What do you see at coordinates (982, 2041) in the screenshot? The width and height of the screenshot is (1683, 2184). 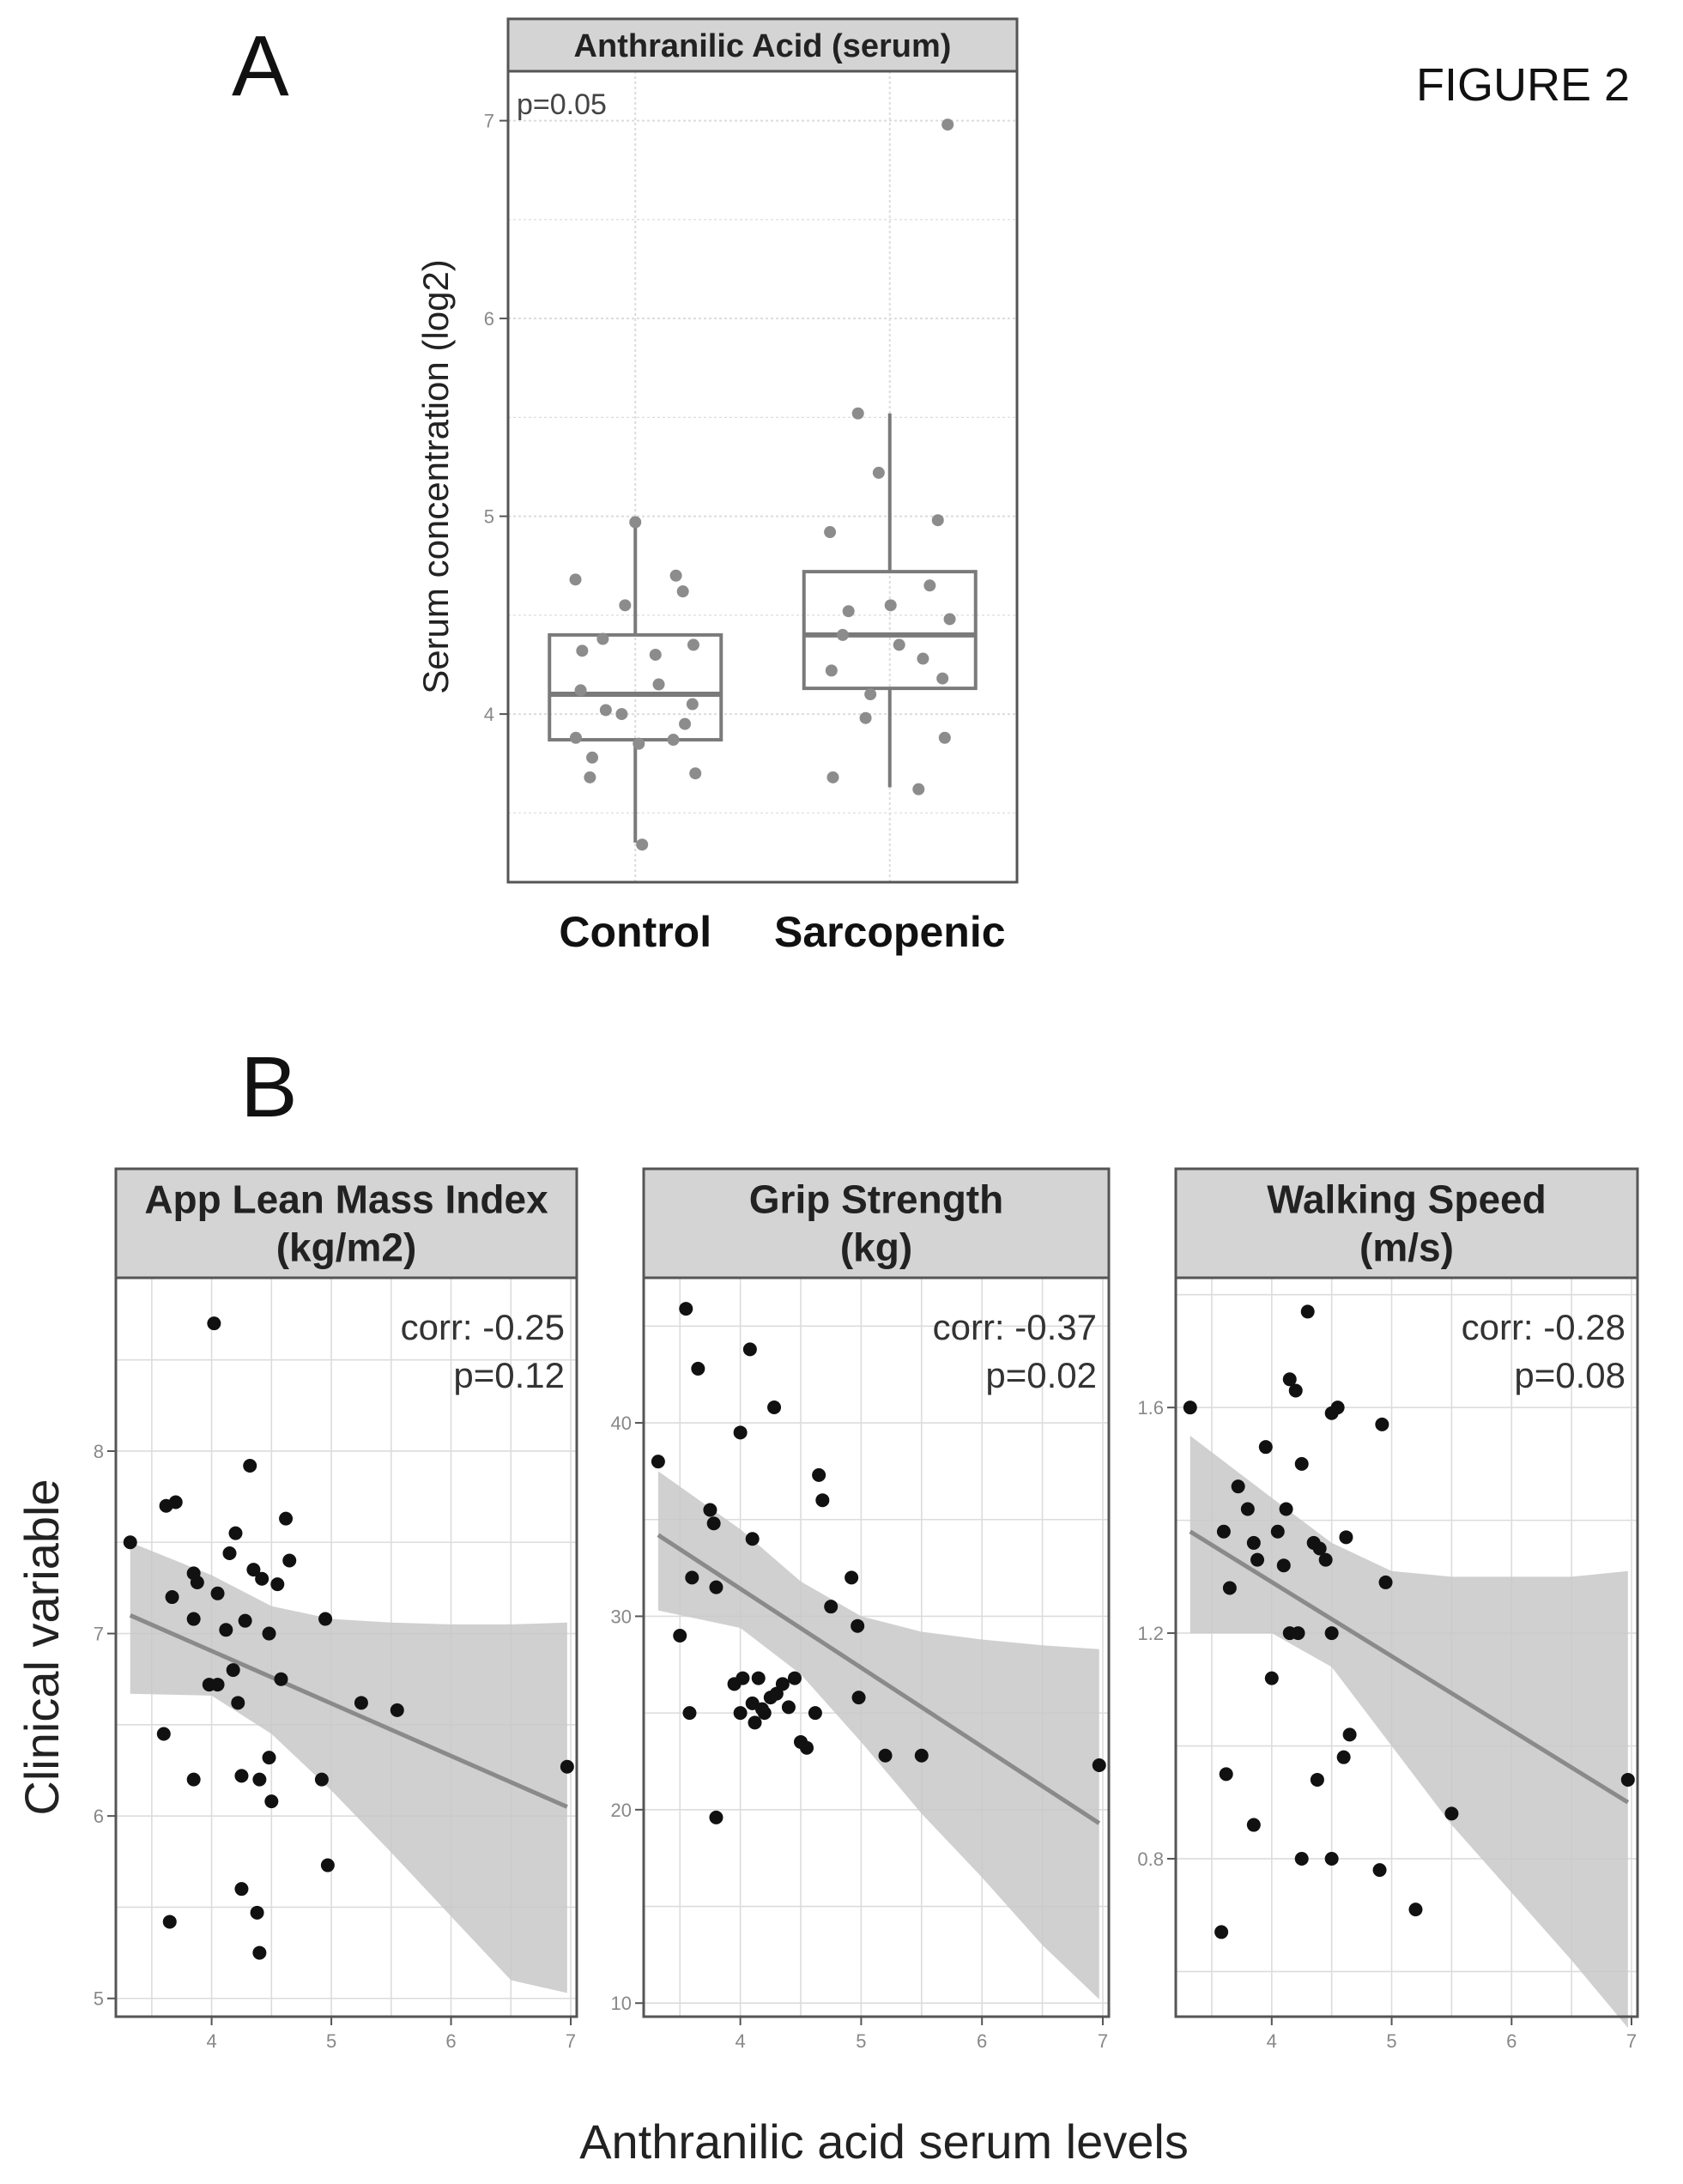 I see `panel-b2-xtick-label: 6` at bounding box center [982, 2041].